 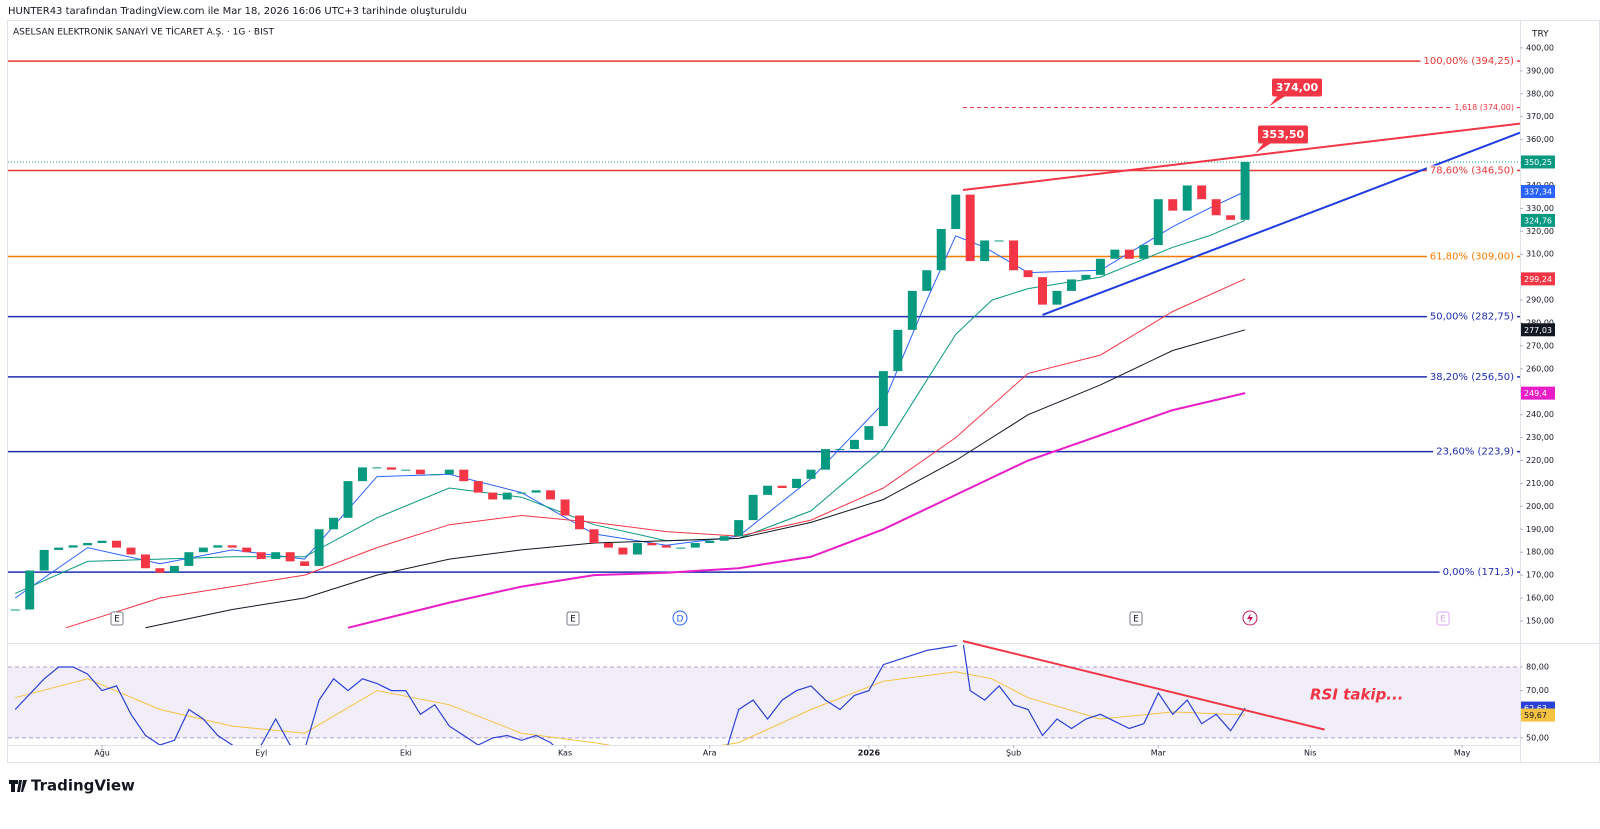 What do you see at coordinates (1537, 690) in the screenshot?
I see `rsi-y-tick-label: 70,00` at bounding box center [1537, 690].